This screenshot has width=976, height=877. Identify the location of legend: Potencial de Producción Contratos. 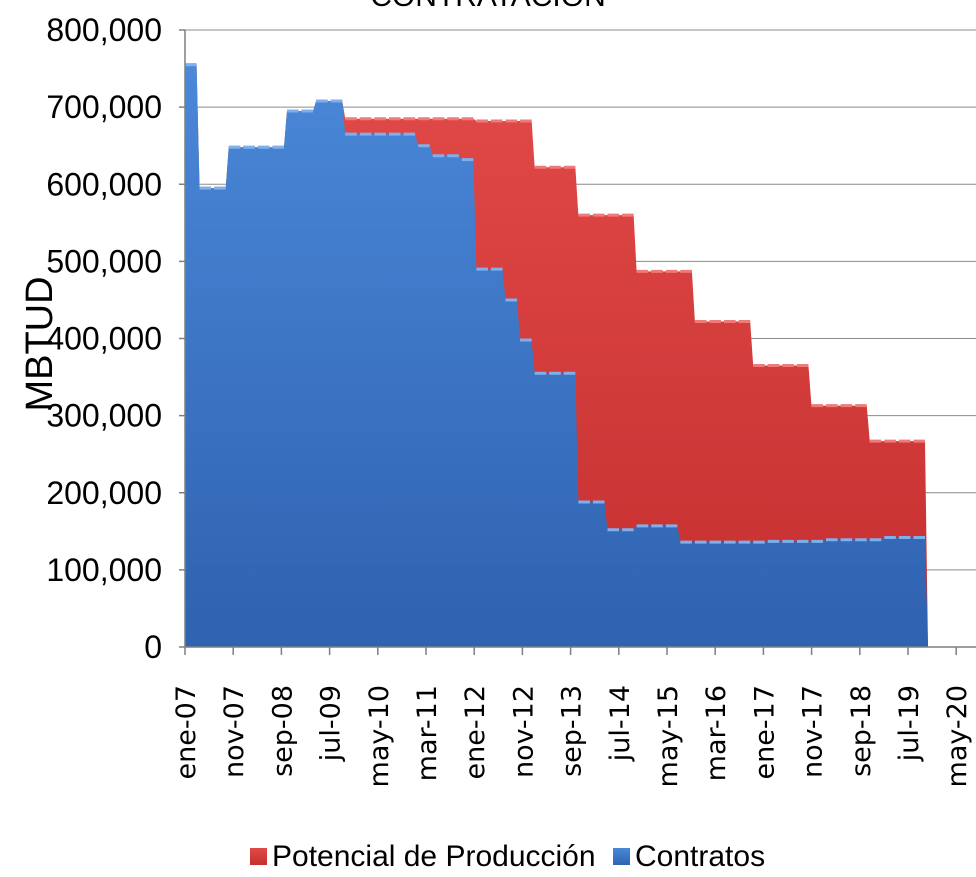
(507, 856).